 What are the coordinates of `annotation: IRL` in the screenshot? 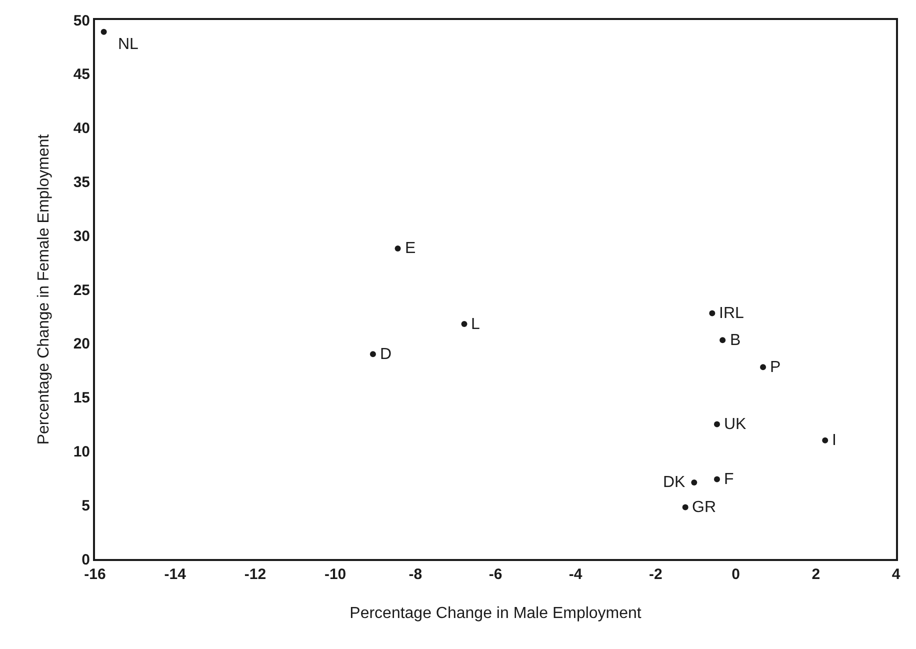 It's located at (731, 313).